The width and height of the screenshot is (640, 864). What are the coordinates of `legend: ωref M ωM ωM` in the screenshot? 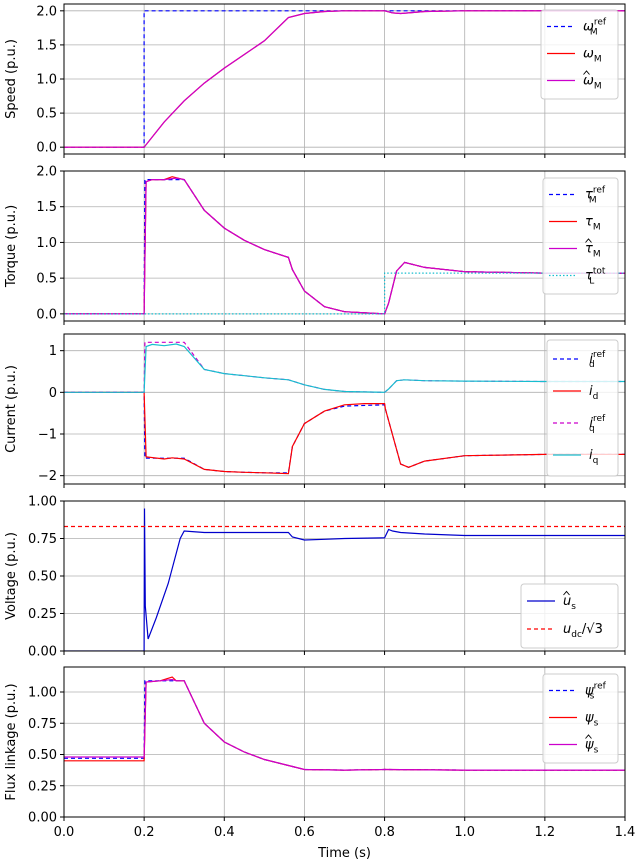 It's located at (579, 54).